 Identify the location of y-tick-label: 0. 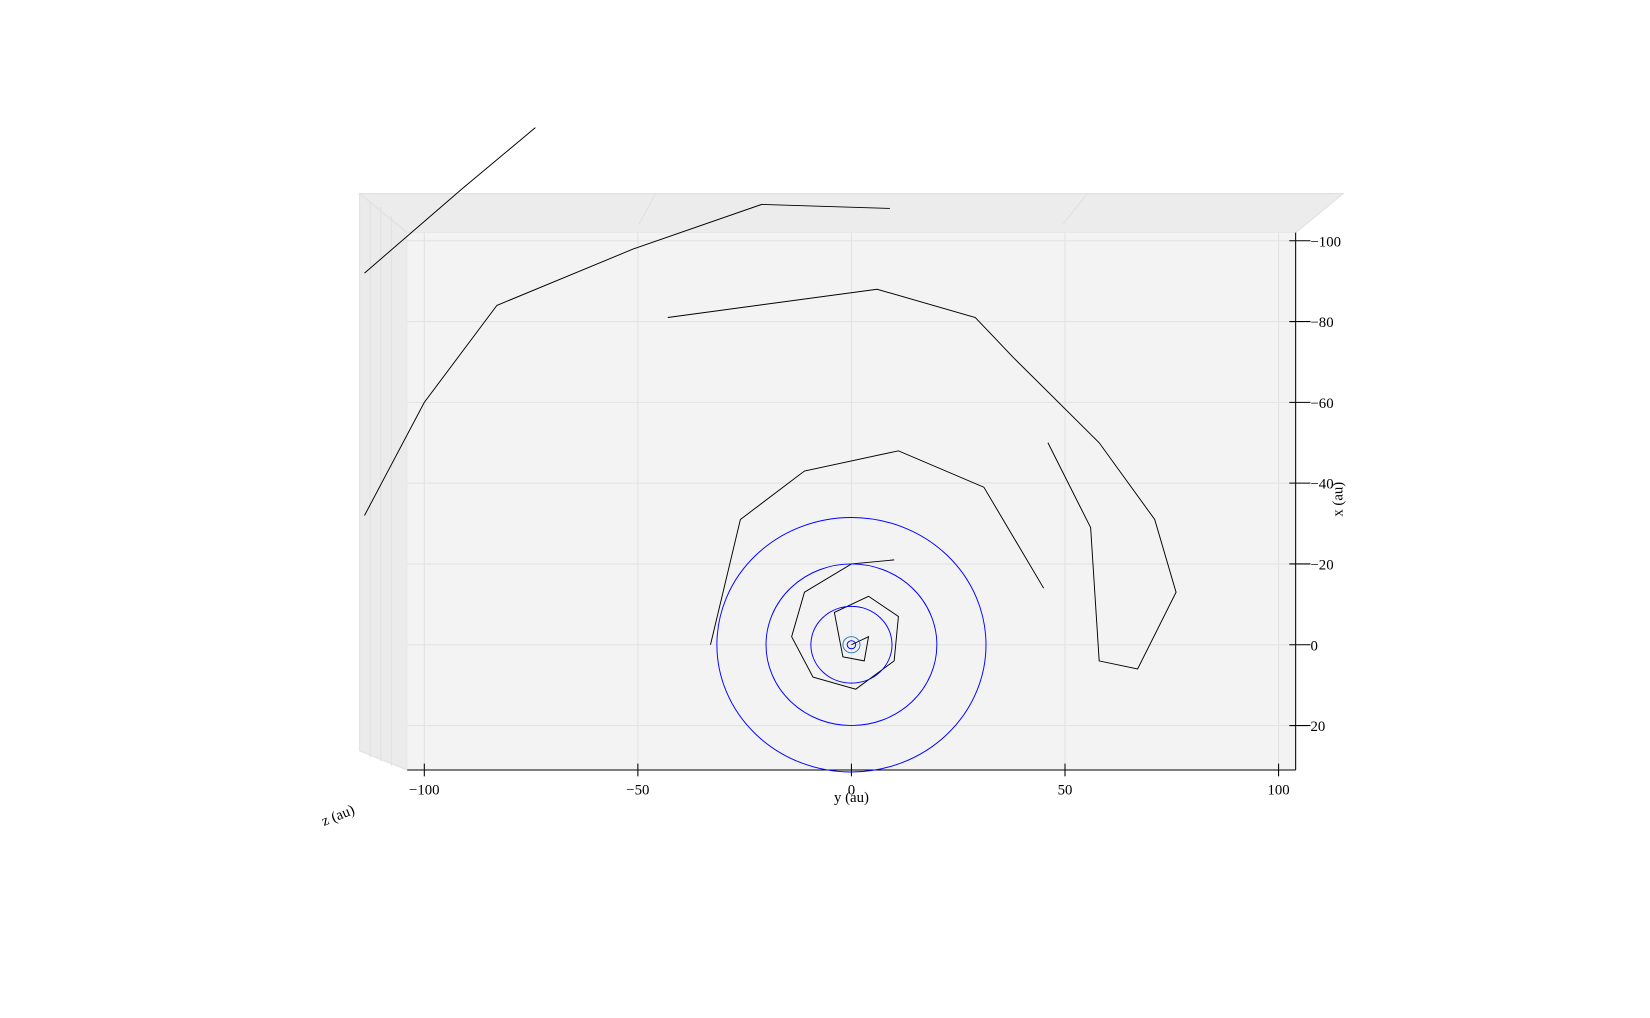
(1313, 646).